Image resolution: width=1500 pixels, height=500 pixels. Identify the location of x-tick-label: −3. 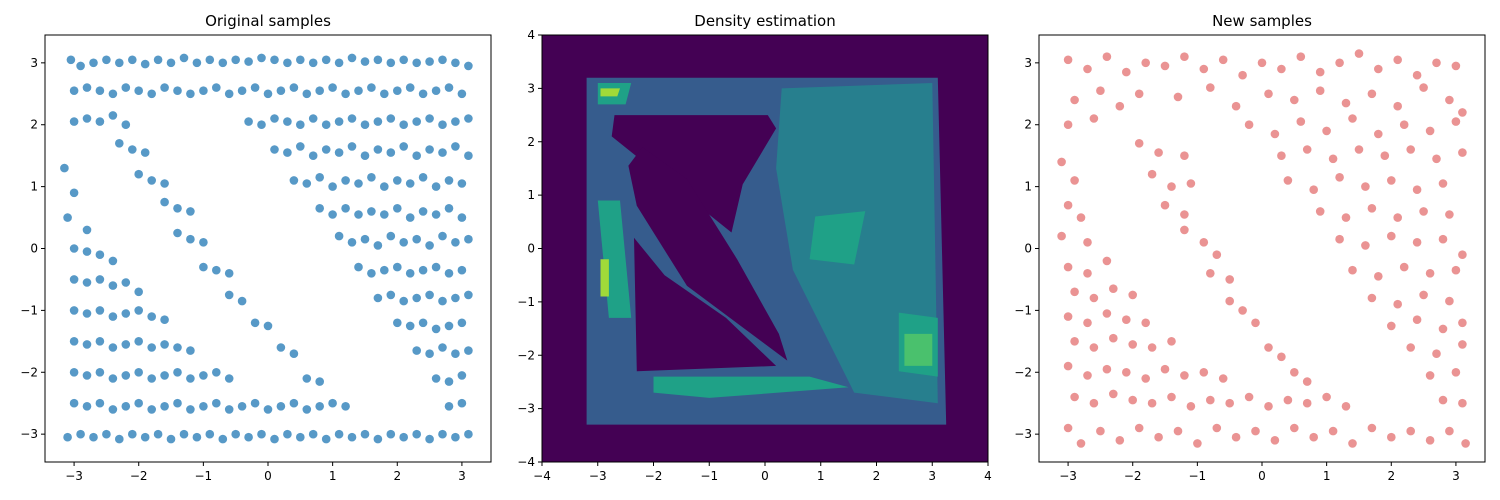
(598, 476).